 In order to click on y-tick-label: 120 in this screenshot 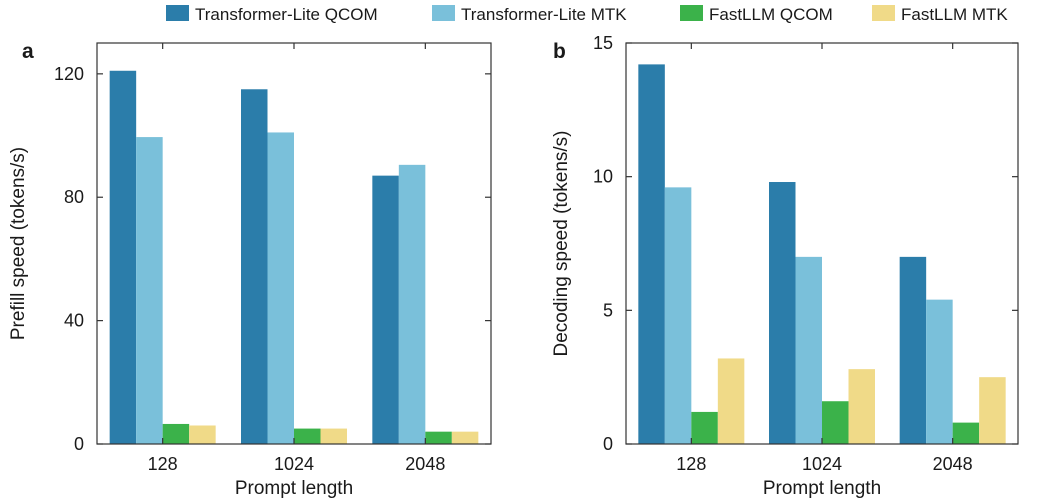, I will do `click(69, 74)`.